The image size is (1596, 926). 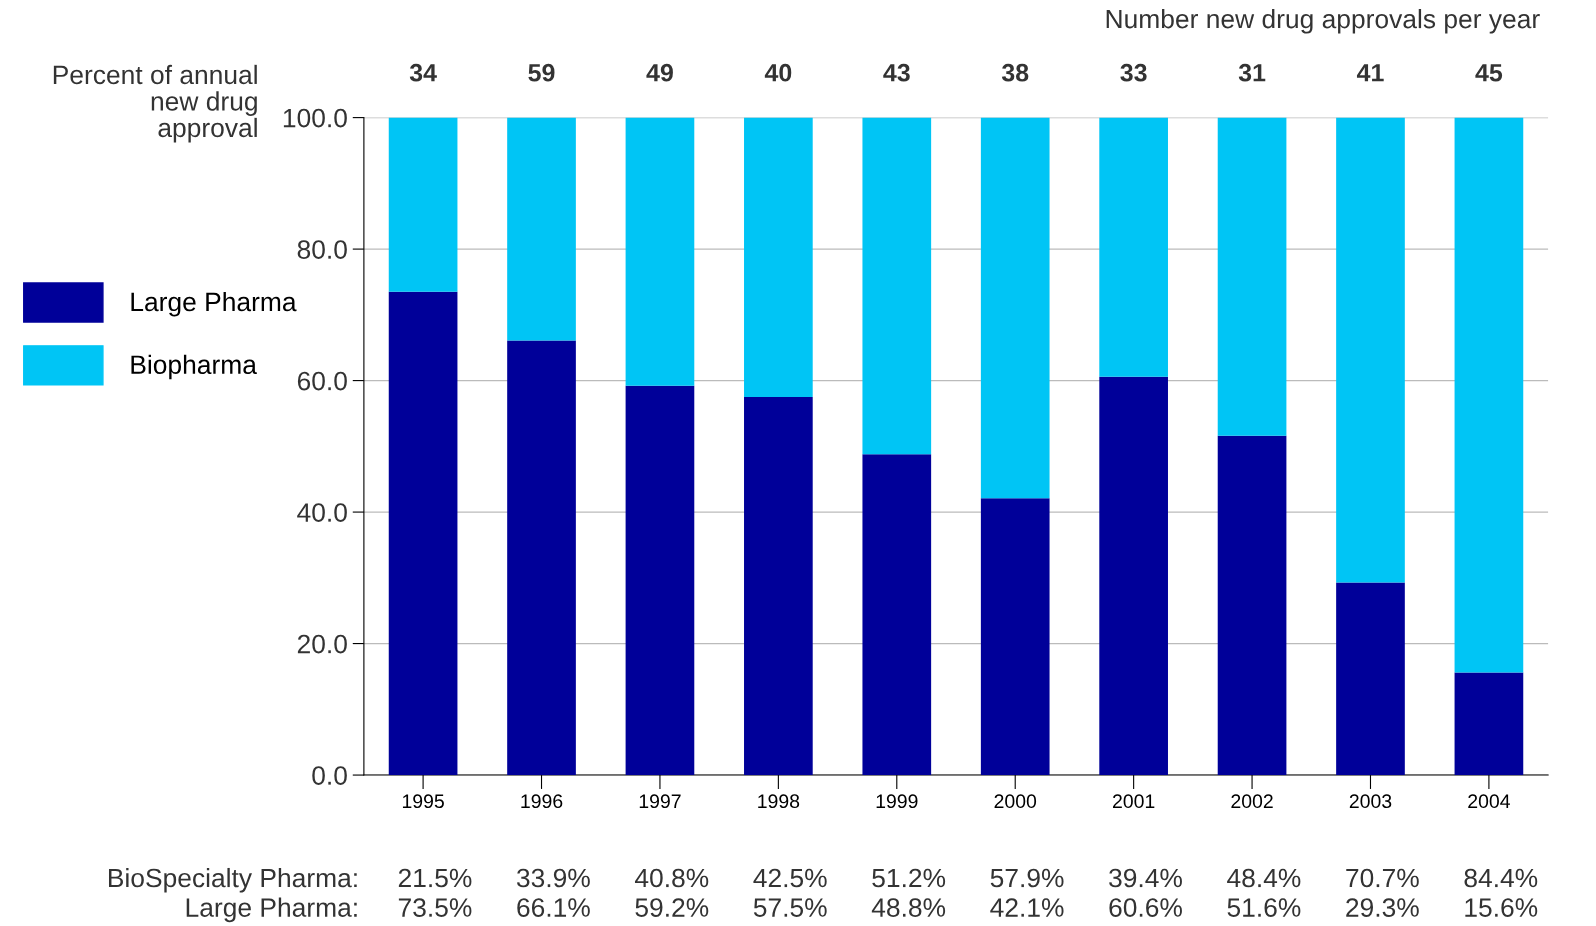 What do you see at coordinates (1370, 73) in the screenshot?
I see `text: 41` at bounding box center [1370, 73].